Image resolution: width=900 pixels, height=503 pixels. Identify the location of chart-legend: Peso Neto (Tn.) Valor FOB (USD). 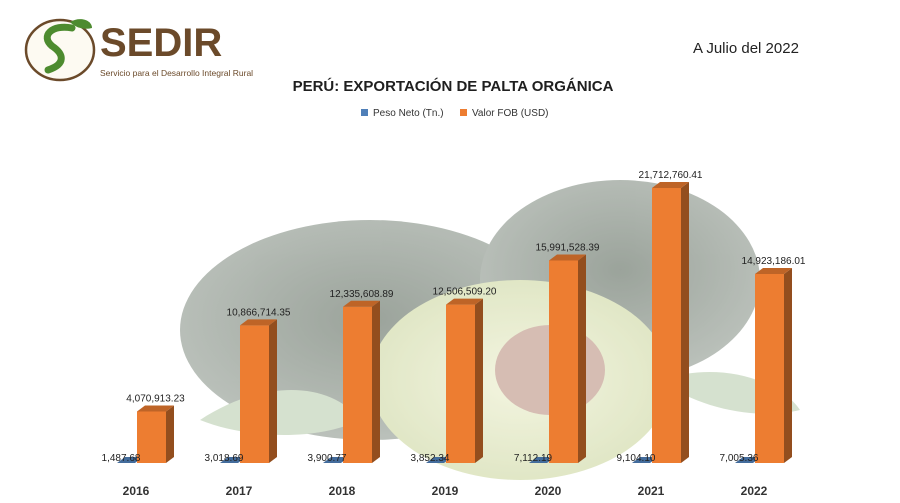
(455, 113).